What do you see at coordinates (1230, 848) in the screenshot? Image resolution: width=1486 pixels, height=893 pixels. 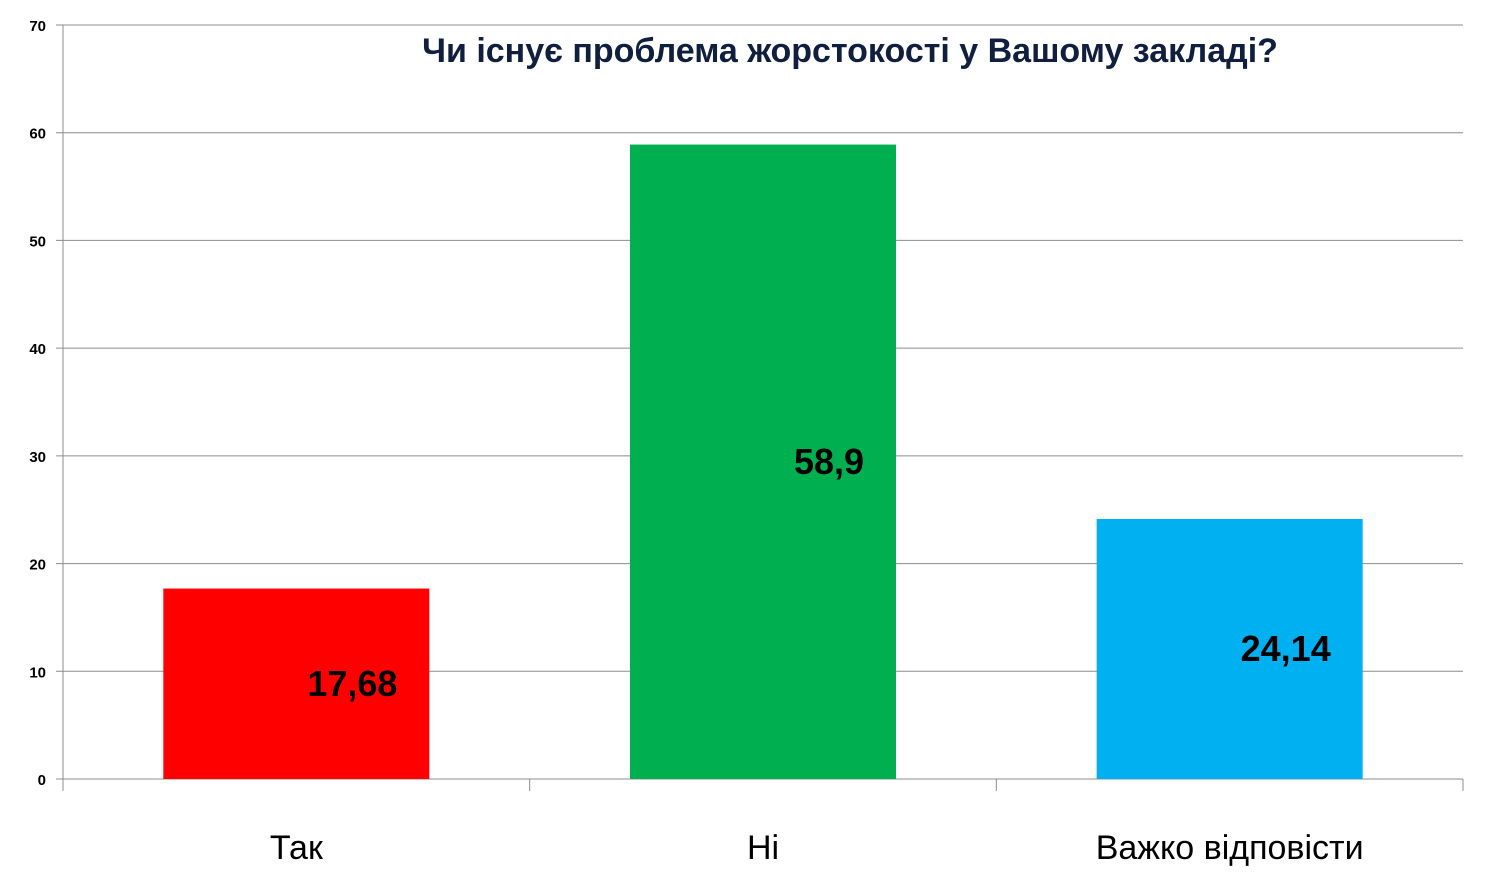 I see `x-tick-label: Важко відповісти` at bounding box center [1230, 848].